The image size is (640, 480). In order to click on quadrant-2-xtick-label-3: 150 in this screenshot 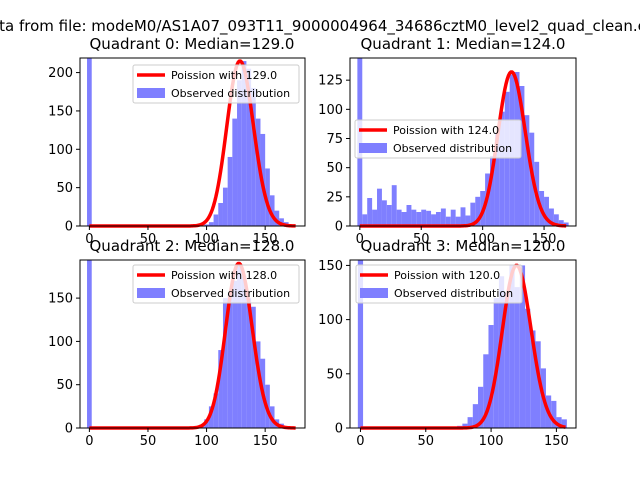, I will do `click(265, 441)`.